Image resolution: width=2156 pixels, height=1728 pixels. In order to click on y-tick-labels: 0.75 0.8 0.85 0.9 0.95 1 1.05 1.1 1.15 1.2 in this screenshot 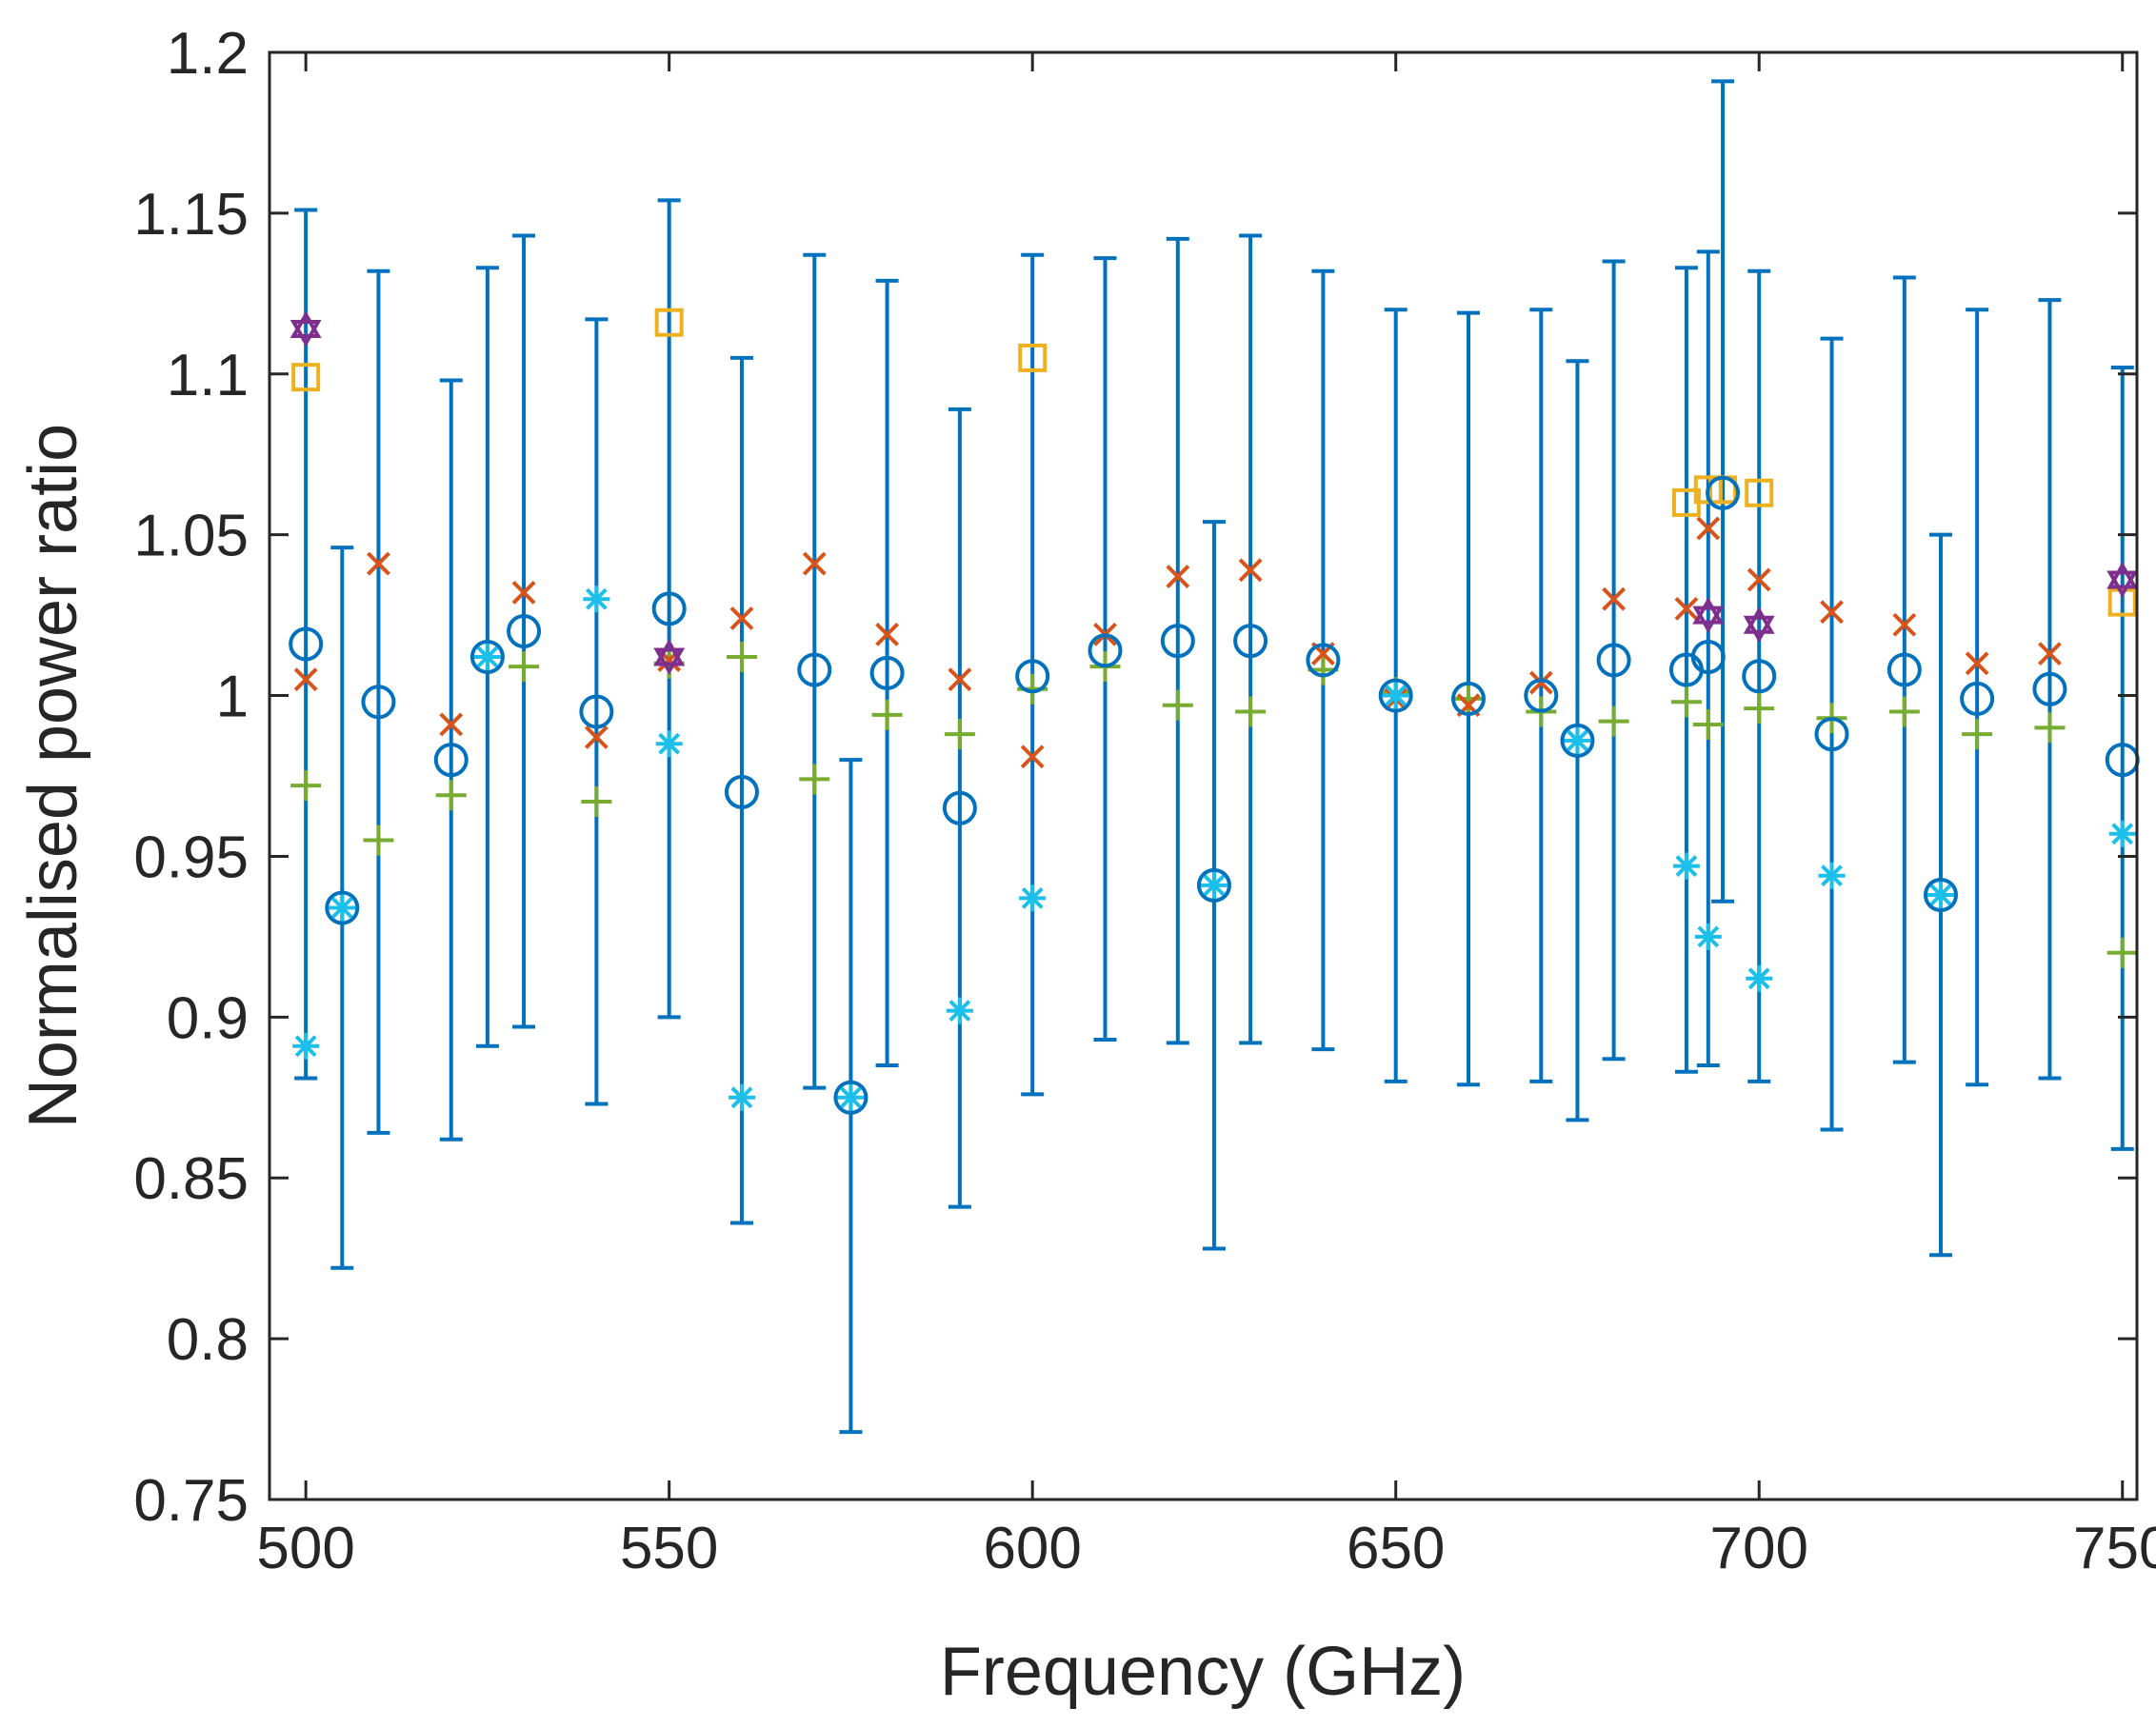, I will do `click(191, 777)`.